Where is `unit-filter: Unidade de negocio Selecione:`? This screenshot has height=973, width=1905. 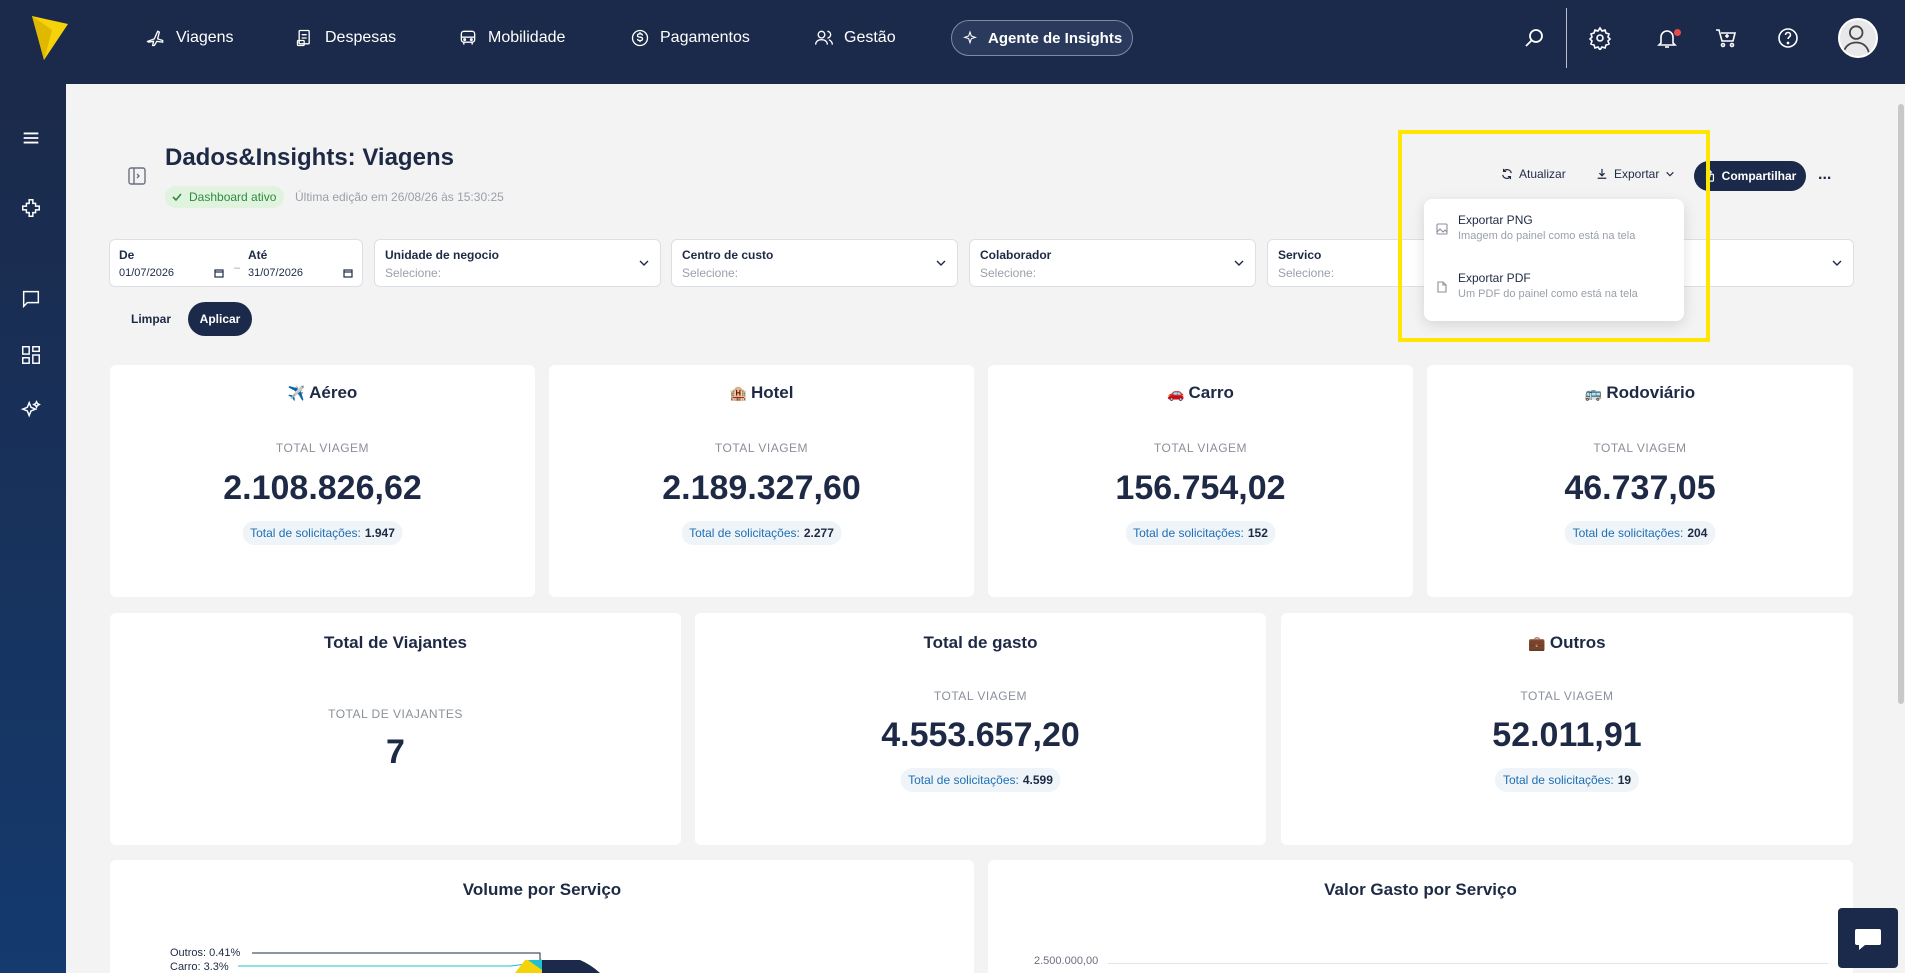 unit-filter: Unidade de negocio Selecione: is located at coordinates (517, 263).